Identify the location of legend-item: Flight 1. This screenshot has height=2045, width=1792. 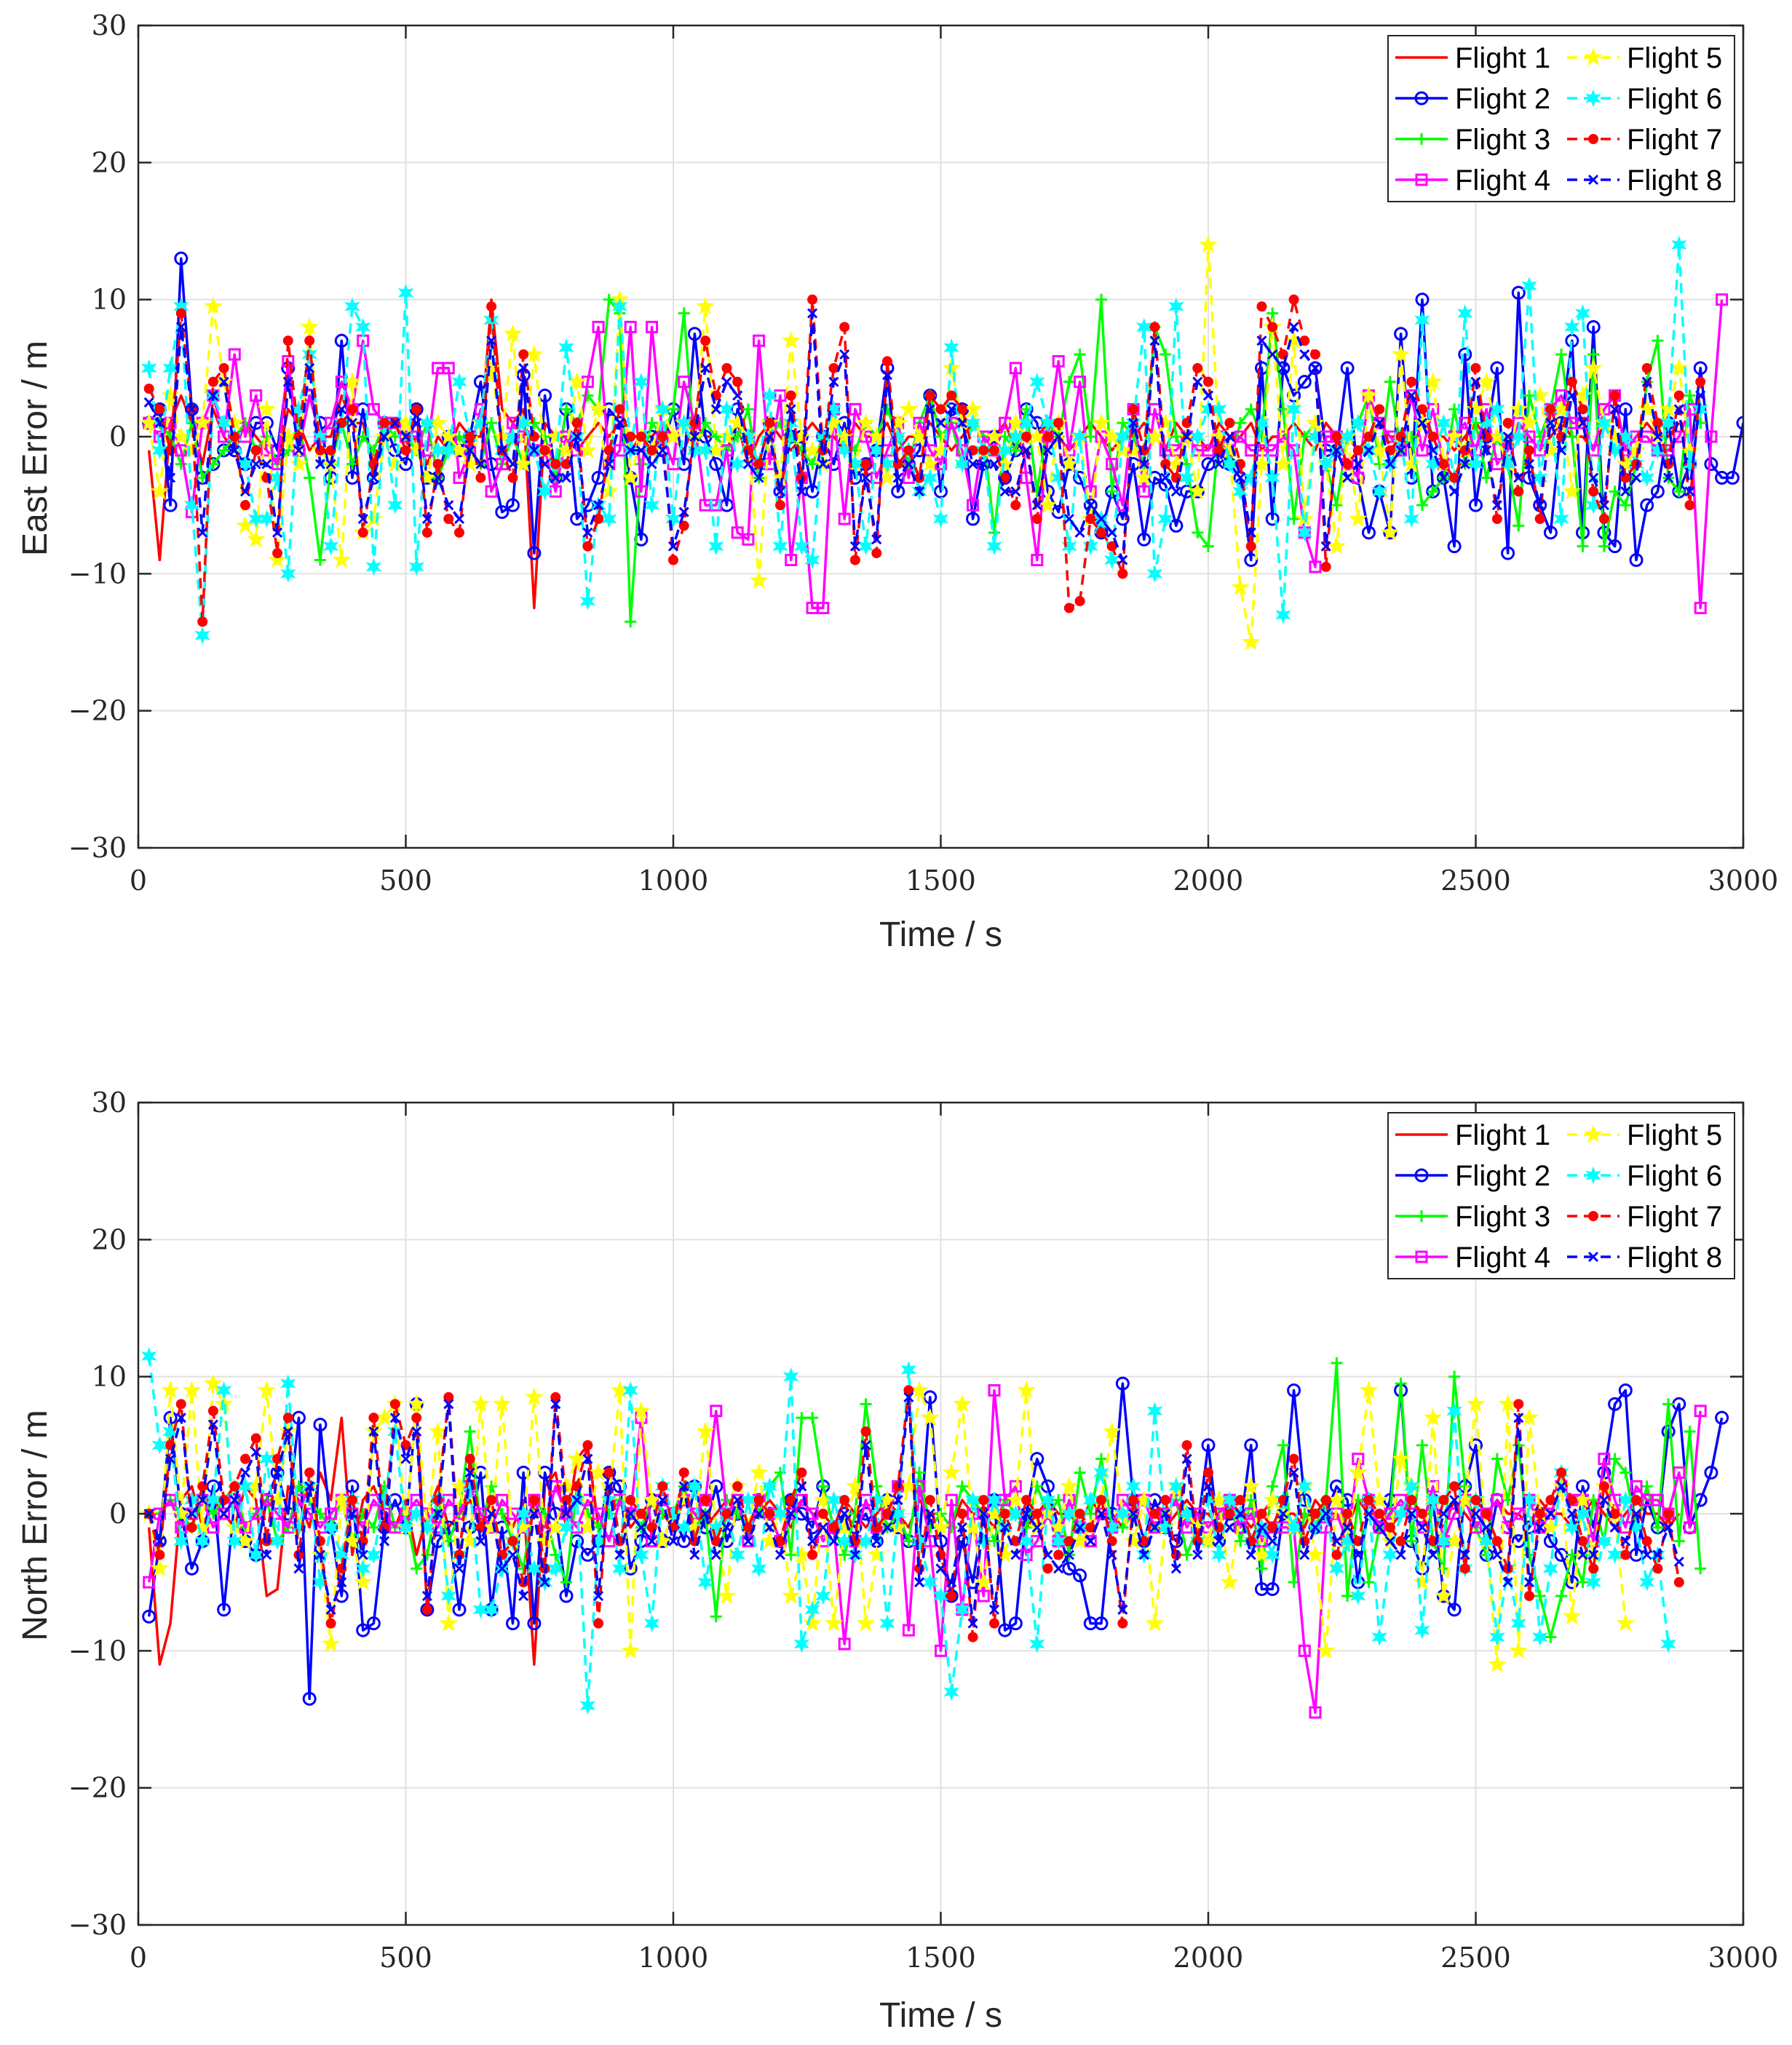
(1472, 1135).